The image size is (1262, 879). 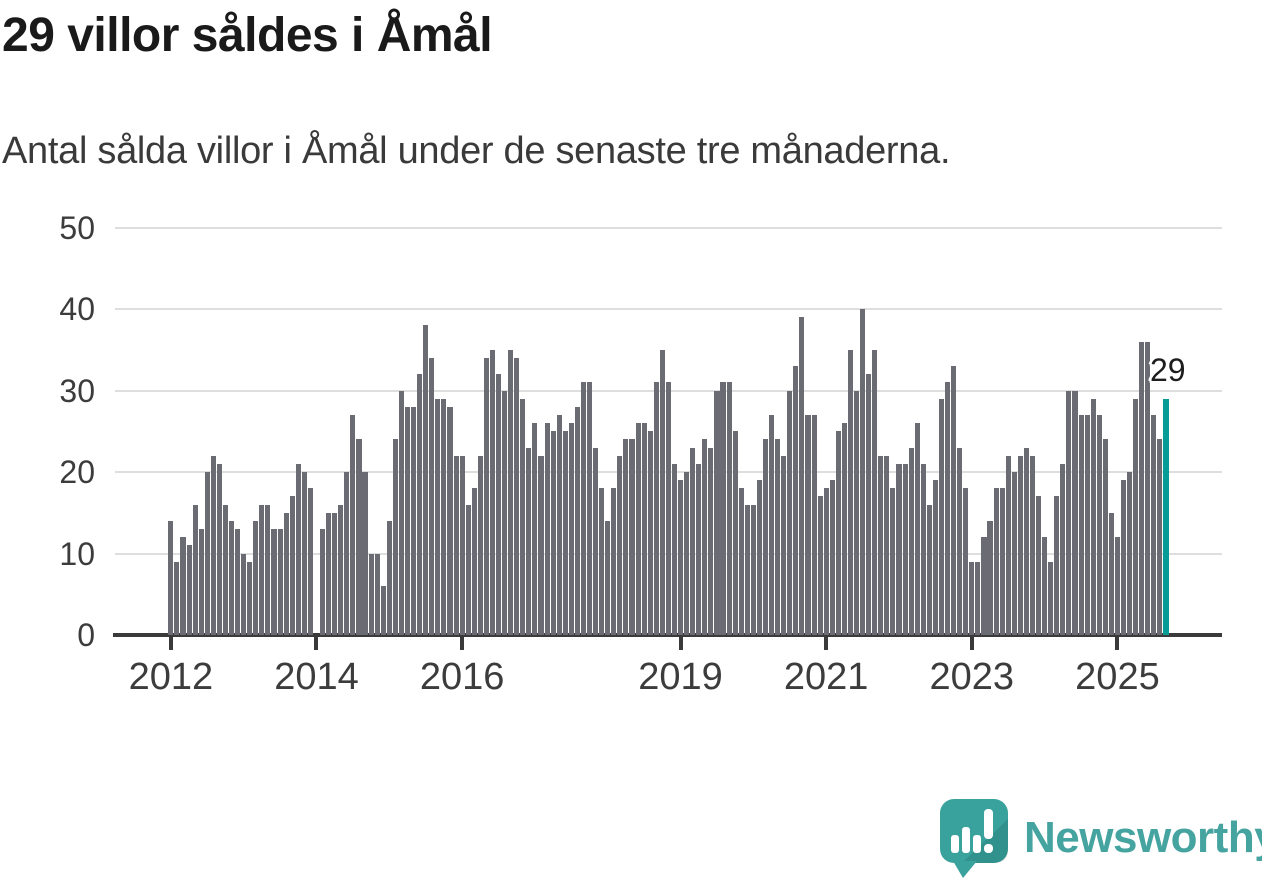 What do you see at coordinates (170, 643) in the screenshot?
I see `x-axis-tick-2012` at bounding box center [170, 643].